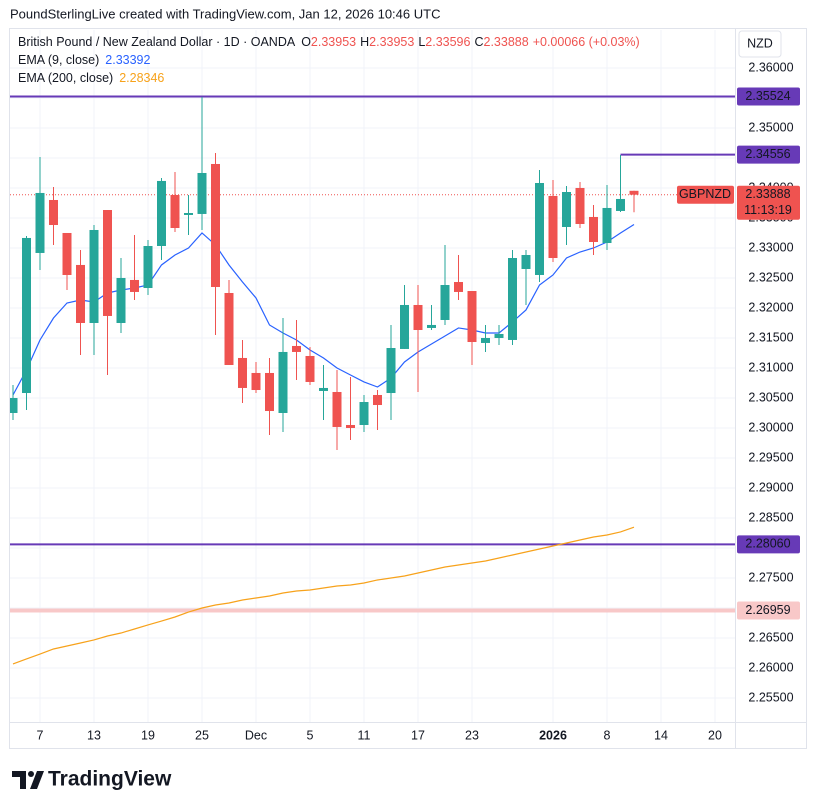  I want to click on change: +0.00066 (+0.03%), so click(586, 42).